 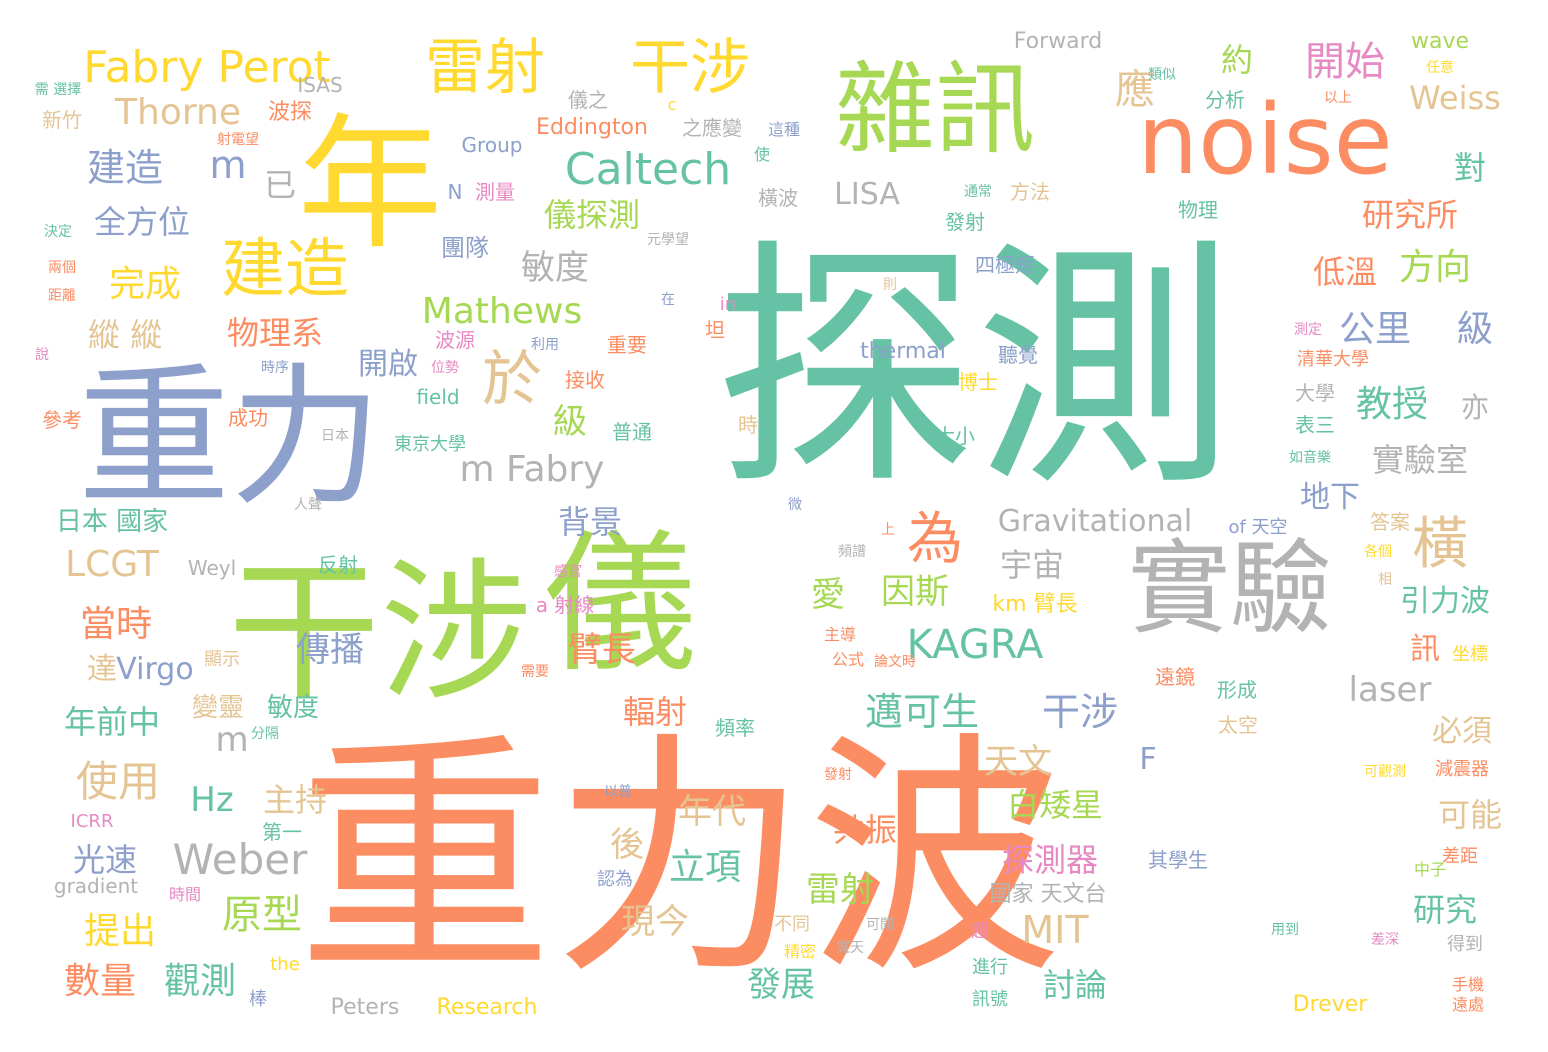 What do you see at coordinates (42, 355) in the screenshot?
I see `word: 說` at bounding box center [42, 355].